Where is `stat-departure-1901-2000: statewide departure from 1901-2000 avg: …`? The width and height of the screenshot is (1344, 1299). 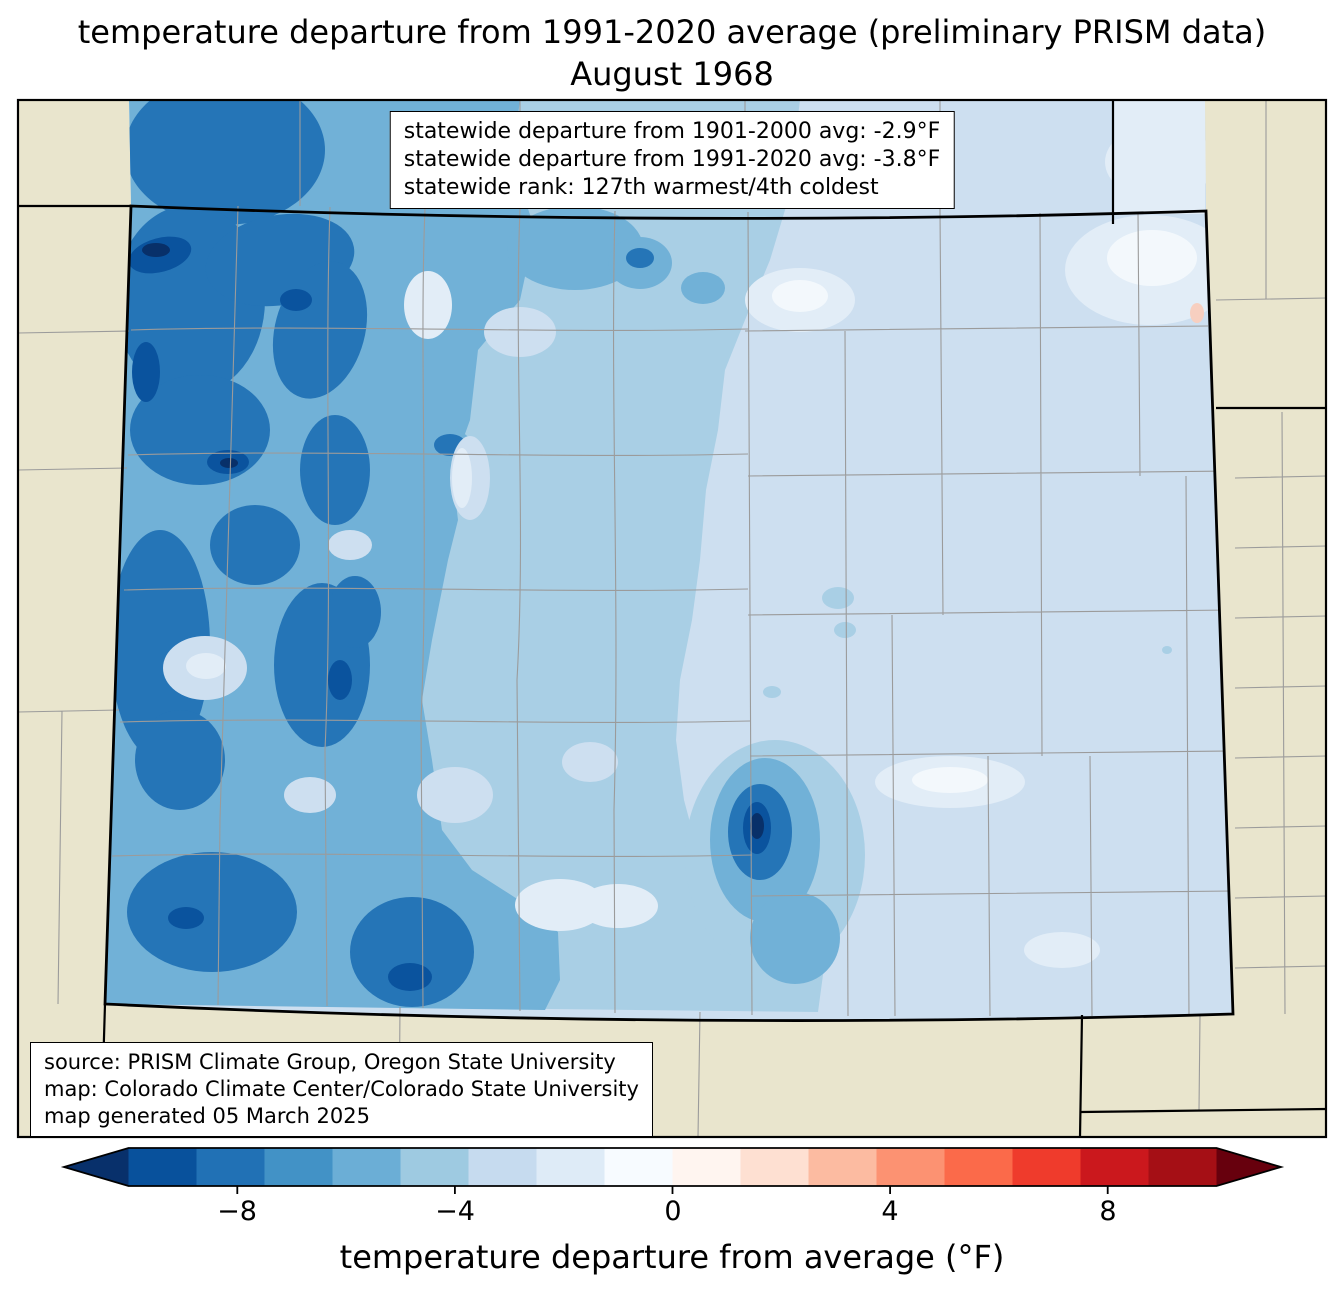
stat-departure-1901-2000: statewide departure from 1901-2000 avg: … is located at coordinates (672, 131).